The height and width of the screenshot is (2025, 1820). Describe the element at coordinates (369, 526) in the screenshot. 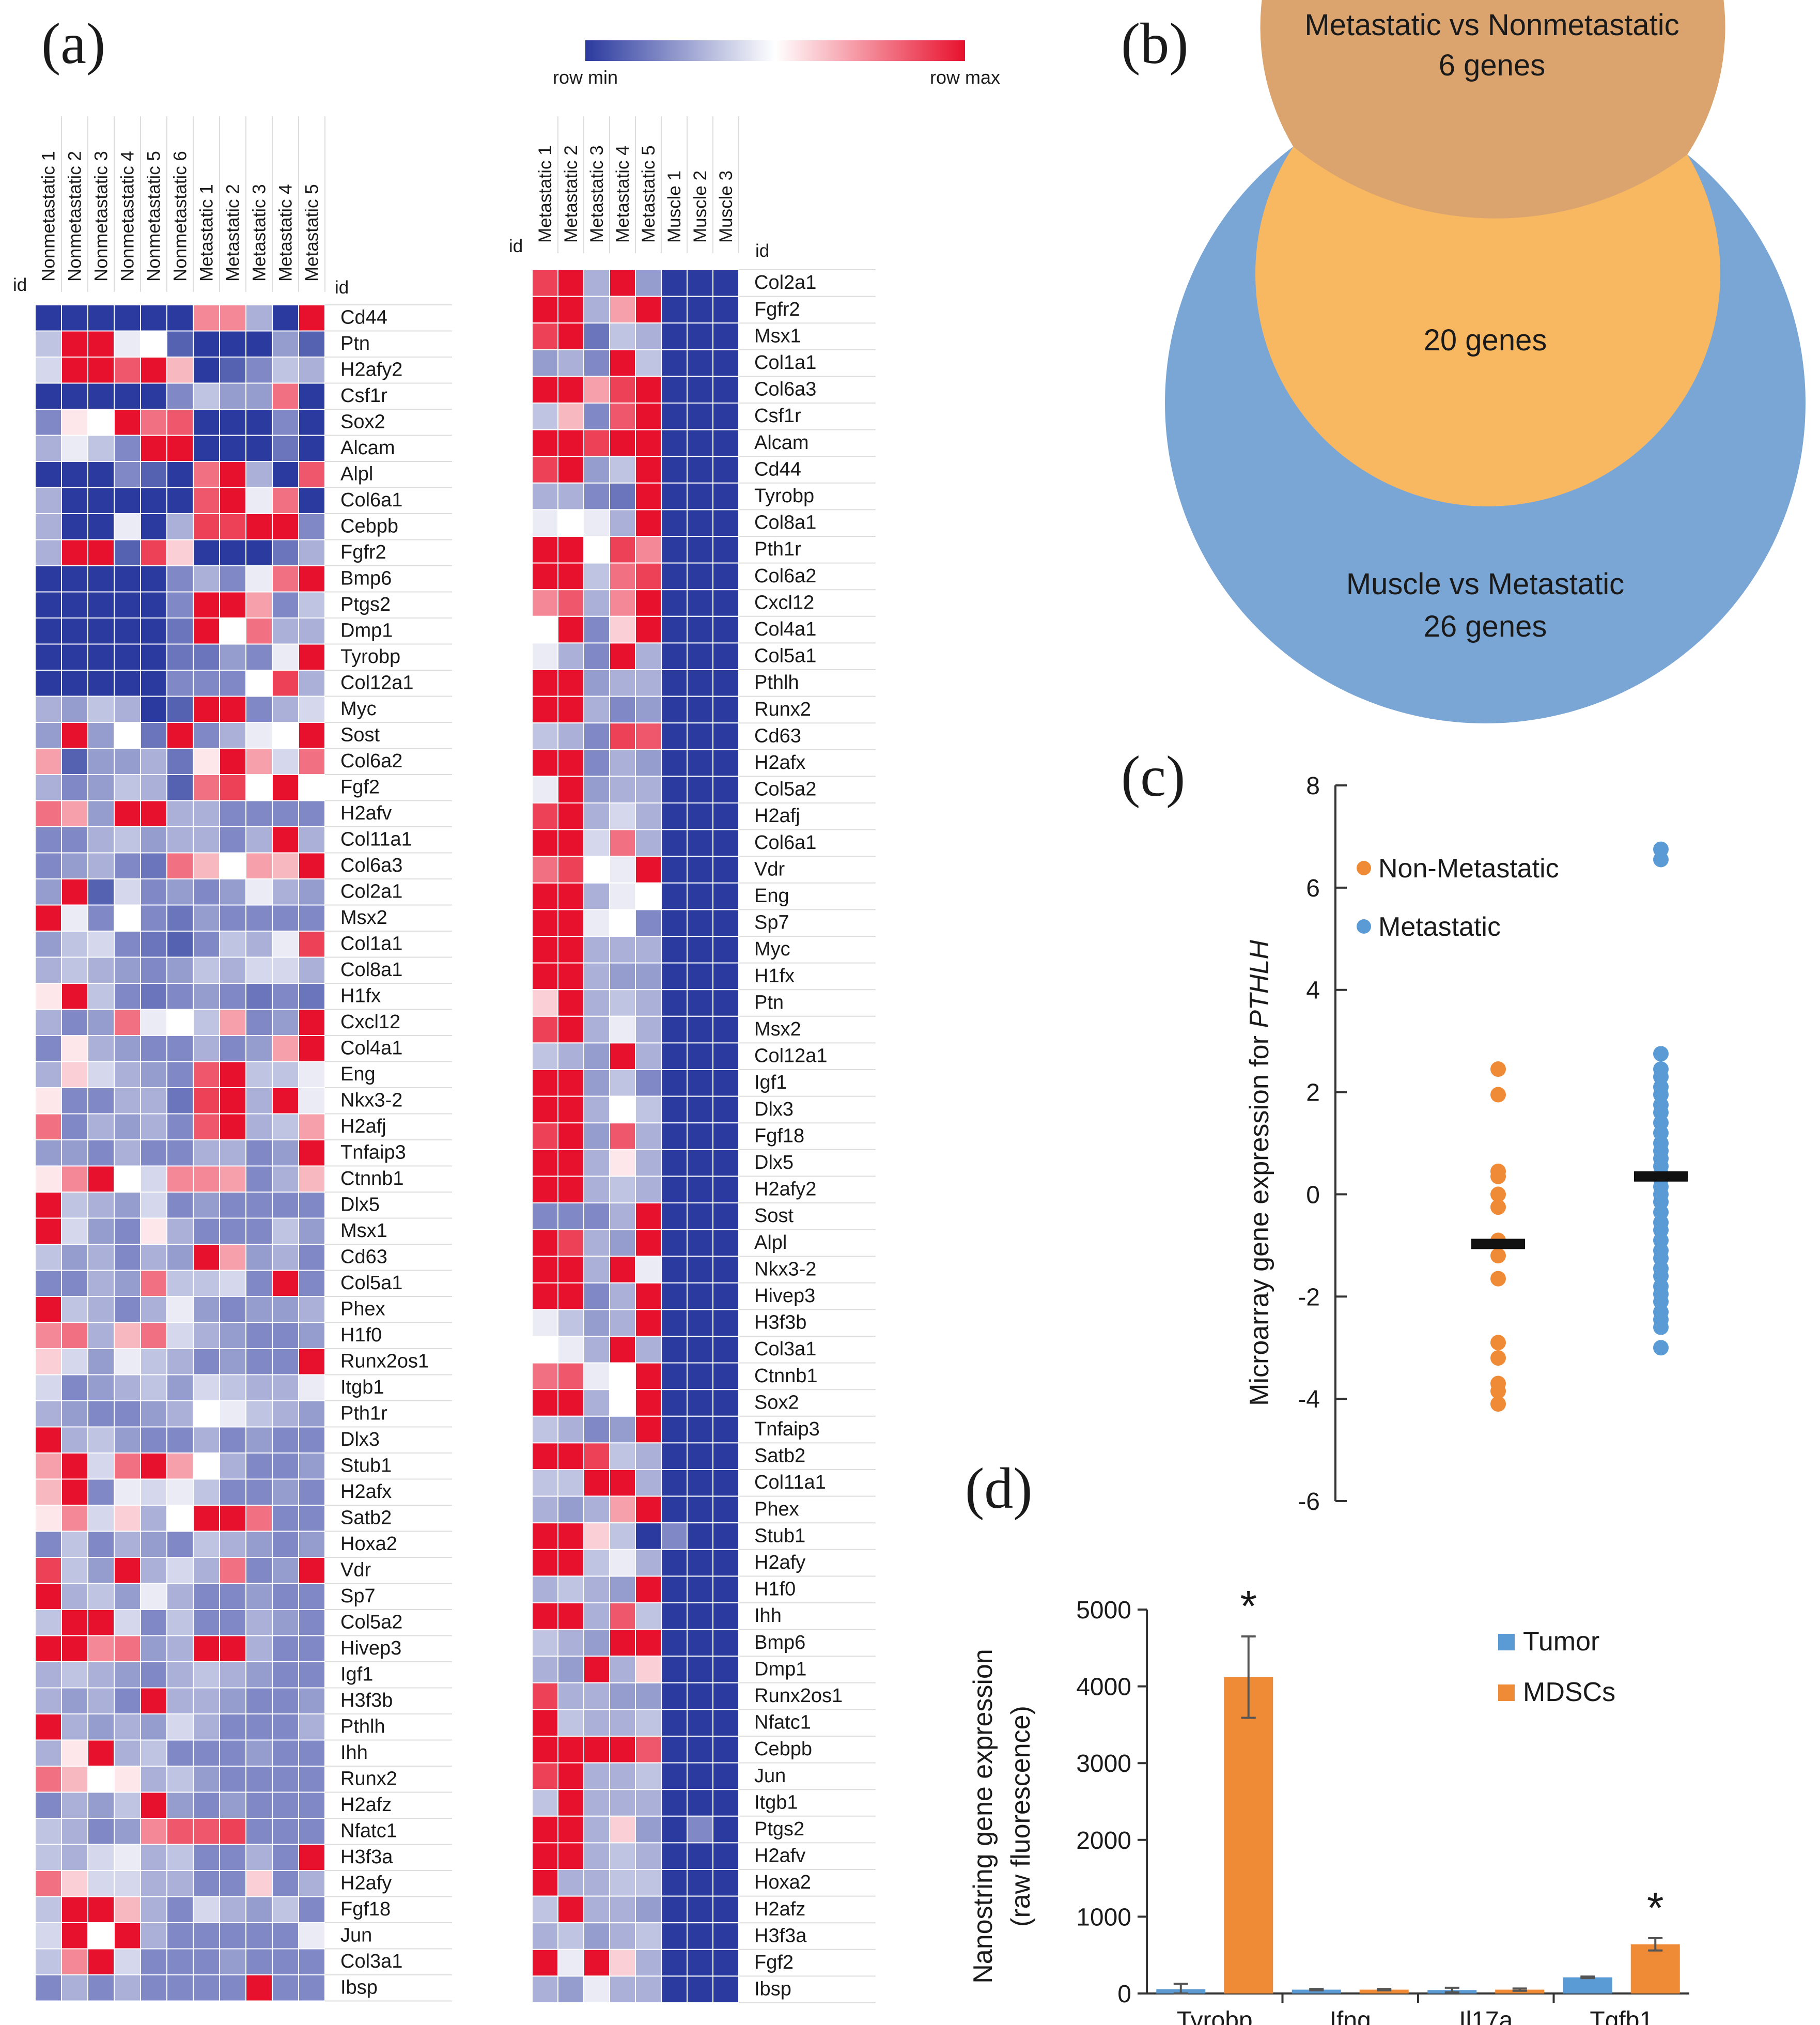

I see `heatmap-row-label: Cebpb` at that location.